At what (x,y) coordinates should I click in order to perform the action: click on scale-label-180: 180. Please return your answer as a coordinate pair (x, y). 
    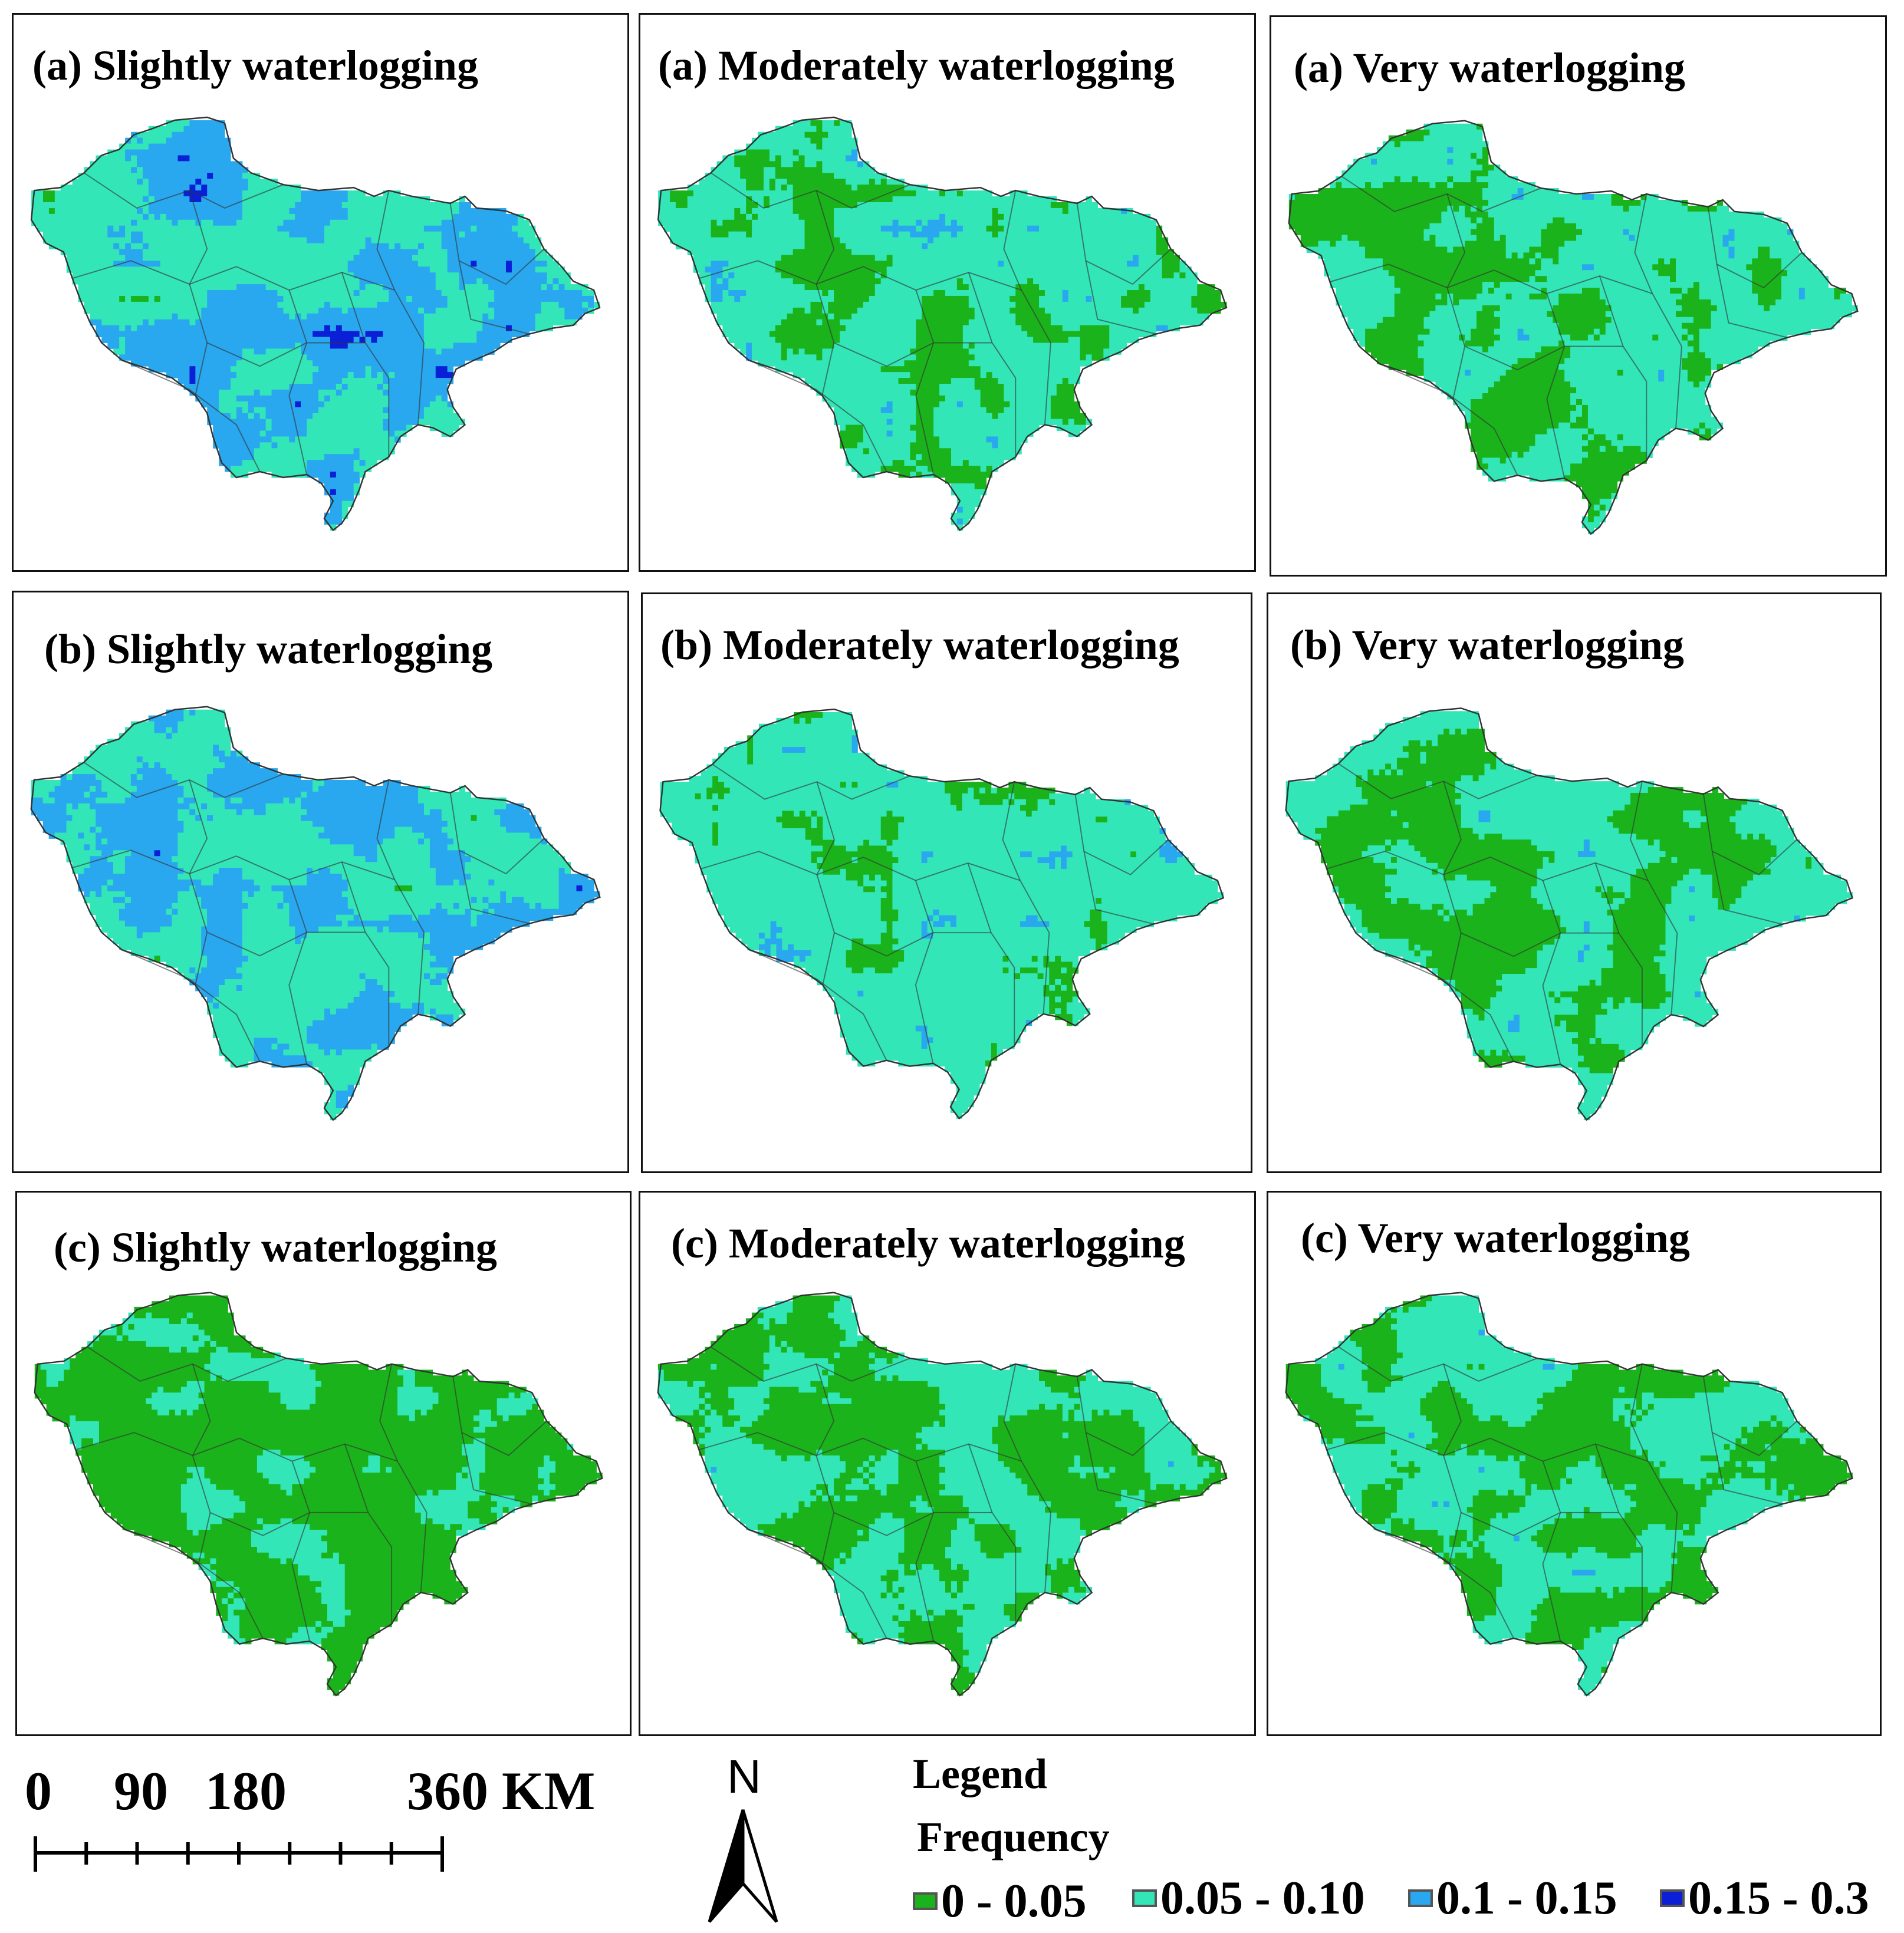
    Looking at the image, I should click on (246, 1791).